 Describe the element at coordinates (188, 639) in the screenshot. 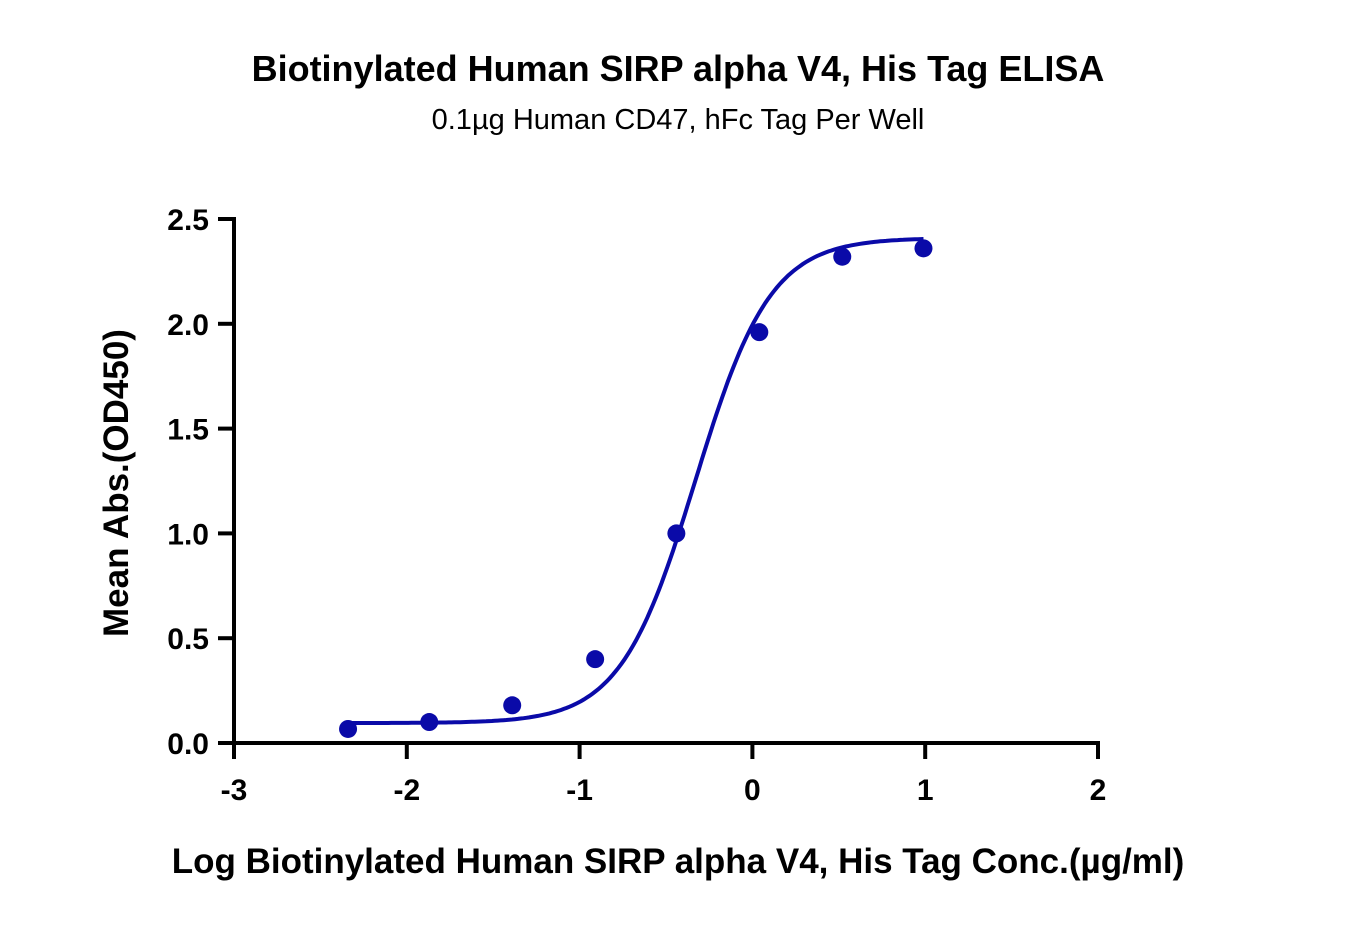

I see `y-tick-label: 0.5` at that location.